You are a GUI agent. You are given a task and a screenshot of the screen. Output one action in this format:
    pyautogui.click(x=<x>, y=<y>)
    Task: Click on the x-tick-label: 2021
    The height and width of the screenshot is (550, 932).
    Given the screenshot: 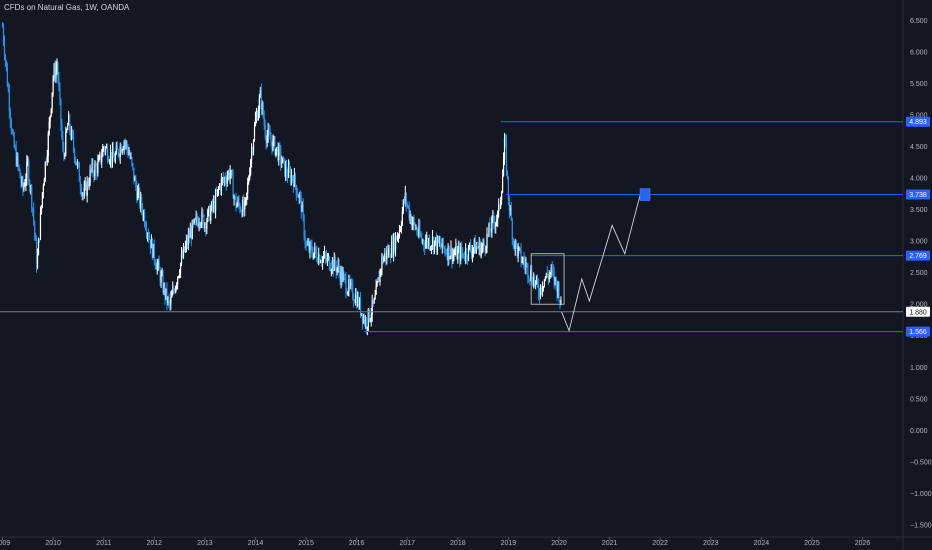 What is the action you would take?
    pyautogui.click(x=610, y=543)
    